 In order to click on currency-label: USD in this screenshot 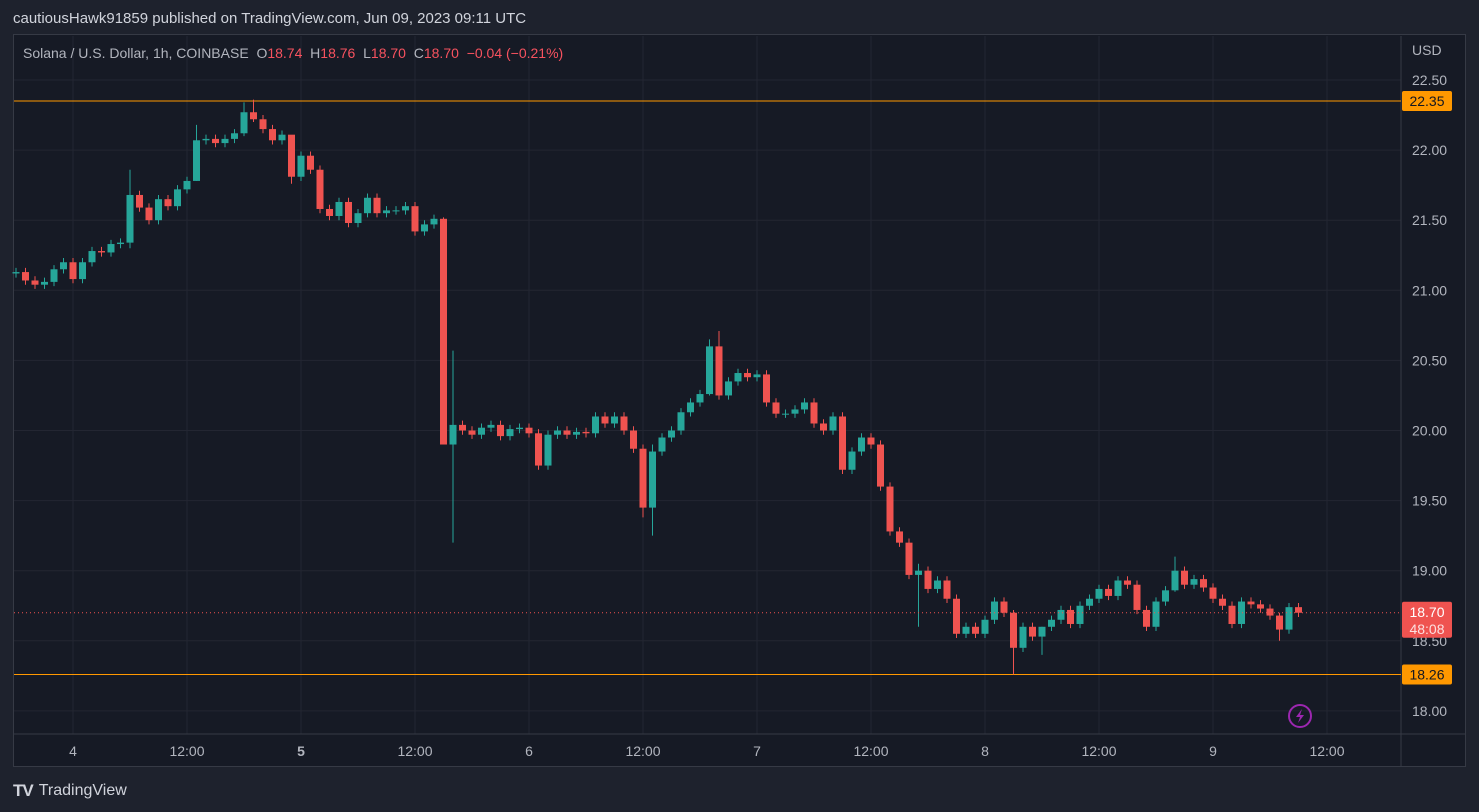, I will do `click(1427, 50)`.